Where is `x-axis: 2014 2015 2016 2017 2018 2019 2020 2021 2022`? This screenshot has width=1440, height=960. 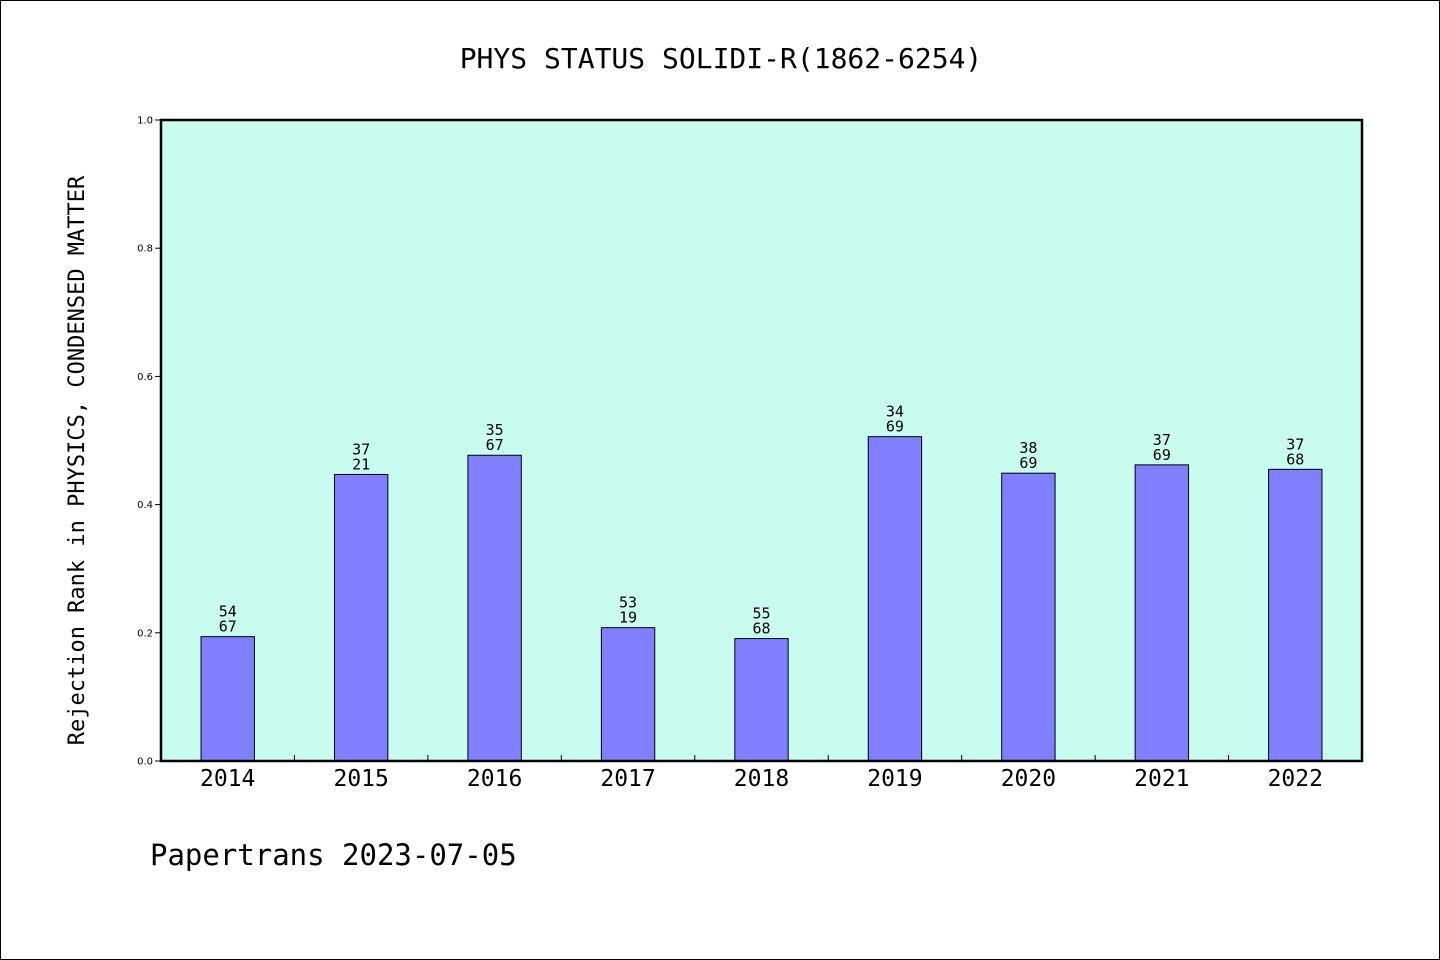
x-axis: 2014 2015 2016 2017 2018 2019 2020 2021 2022 is located at coordinates (761, 773).